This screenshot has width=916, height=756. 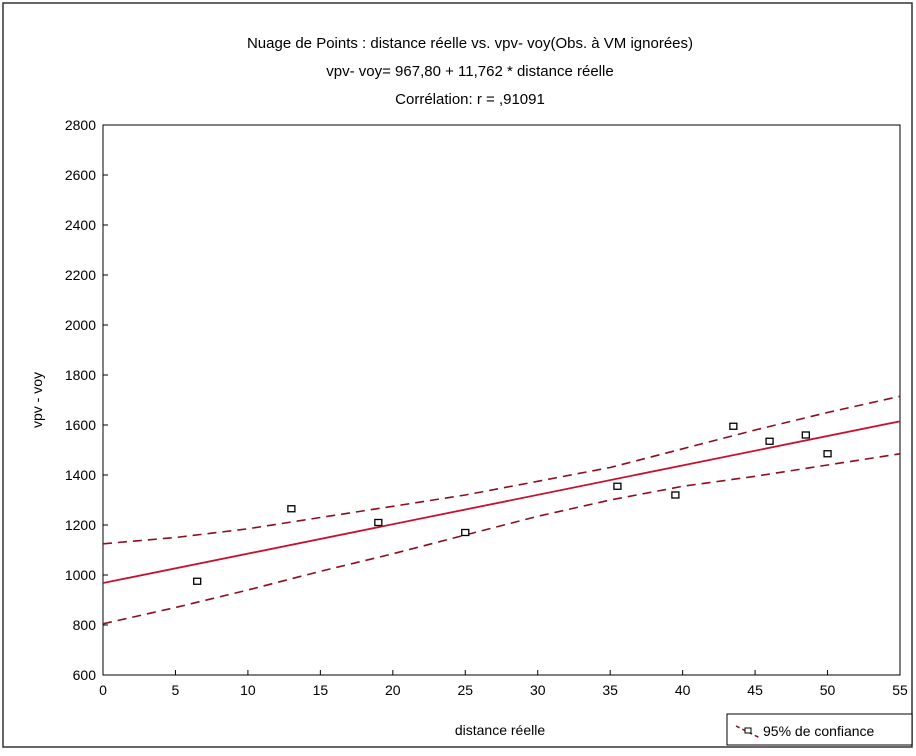 What do you see at coordinates (828, 690) in the screenshot?
I see `x-tick-label: 50` at bounding box center [828, 690].